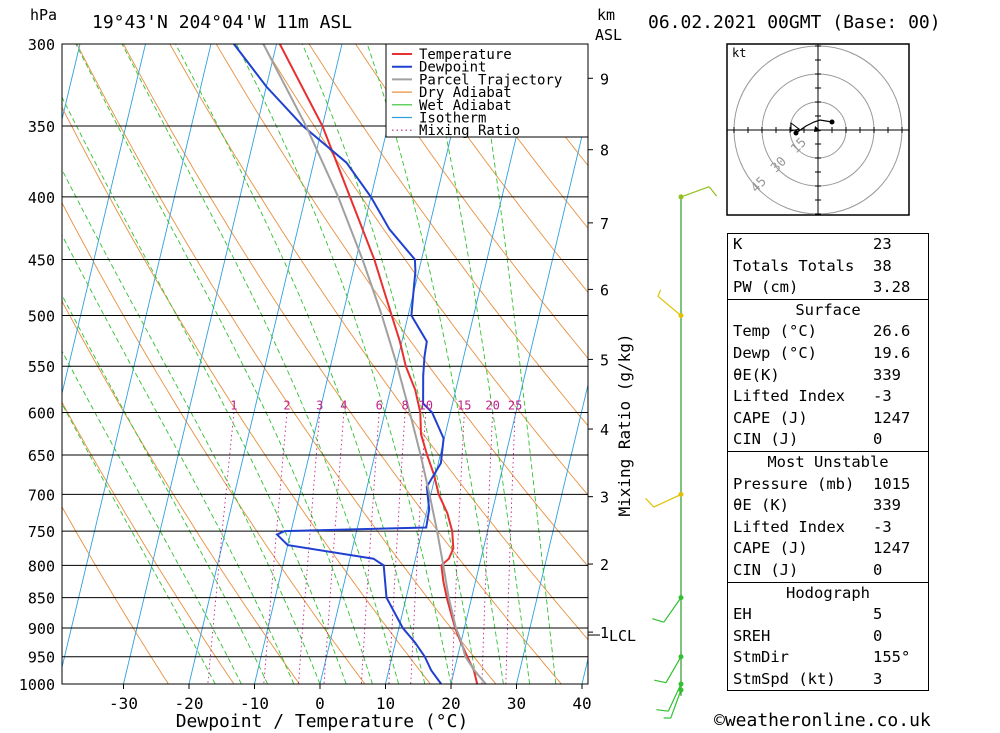 The width and height of the screenshot is (1000, 733). I want to click on y-tick-label: 900, so click(41, 629).